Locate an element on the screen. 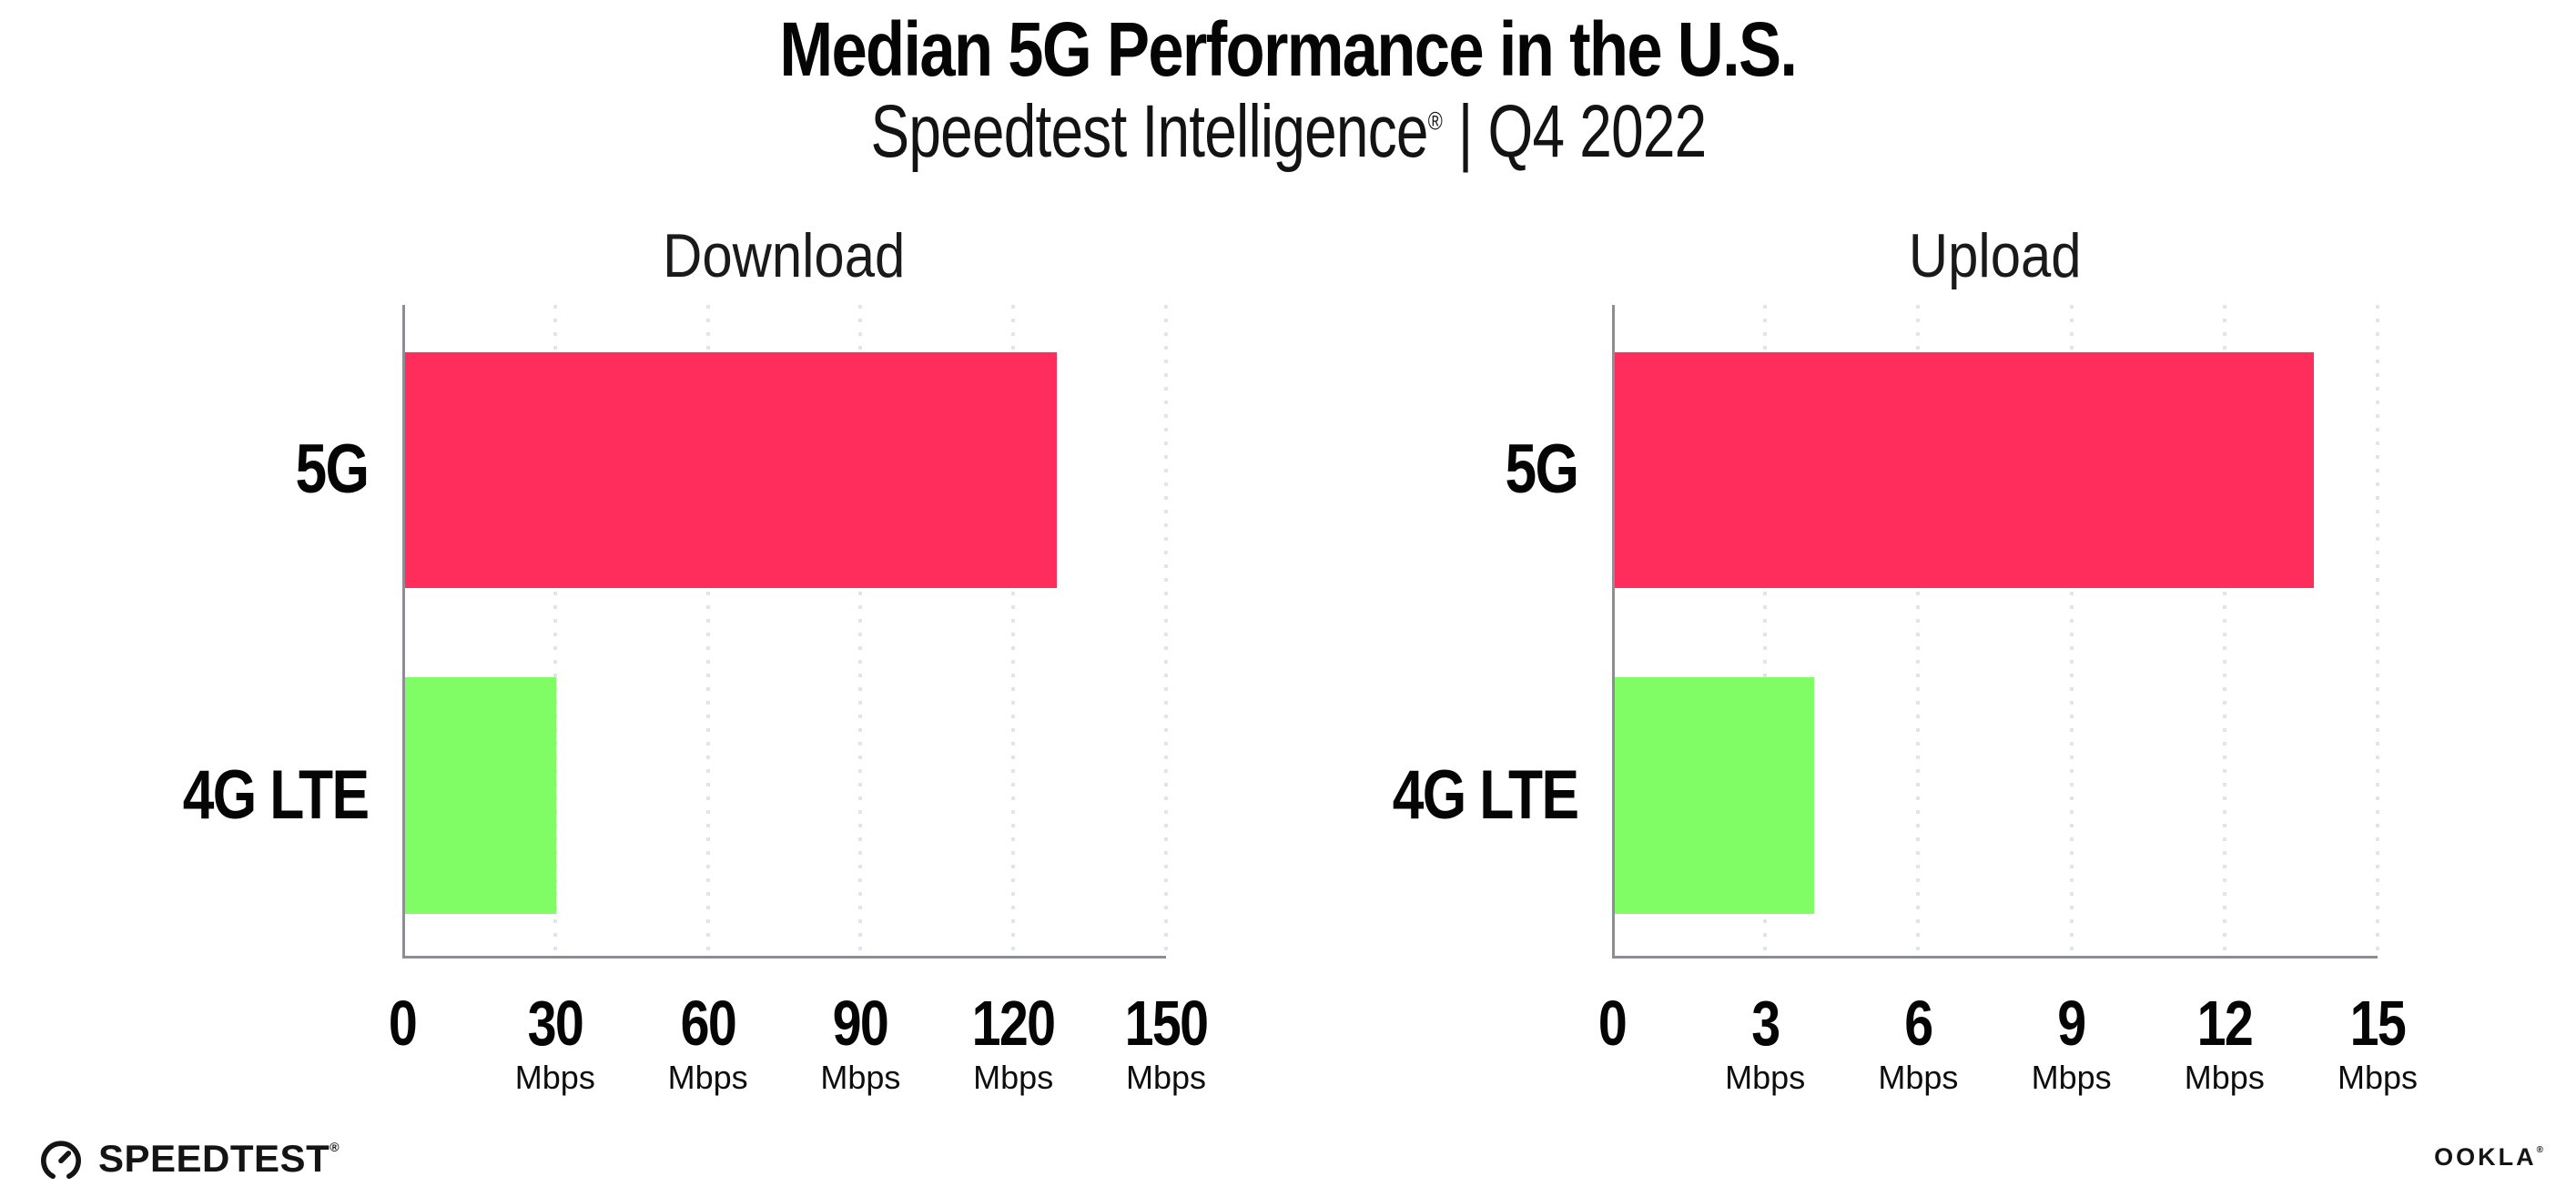 This screenshot has height=1197, width=2576. speedtest-registered-mark-icon: ® is located at coordinates (335, 1147).